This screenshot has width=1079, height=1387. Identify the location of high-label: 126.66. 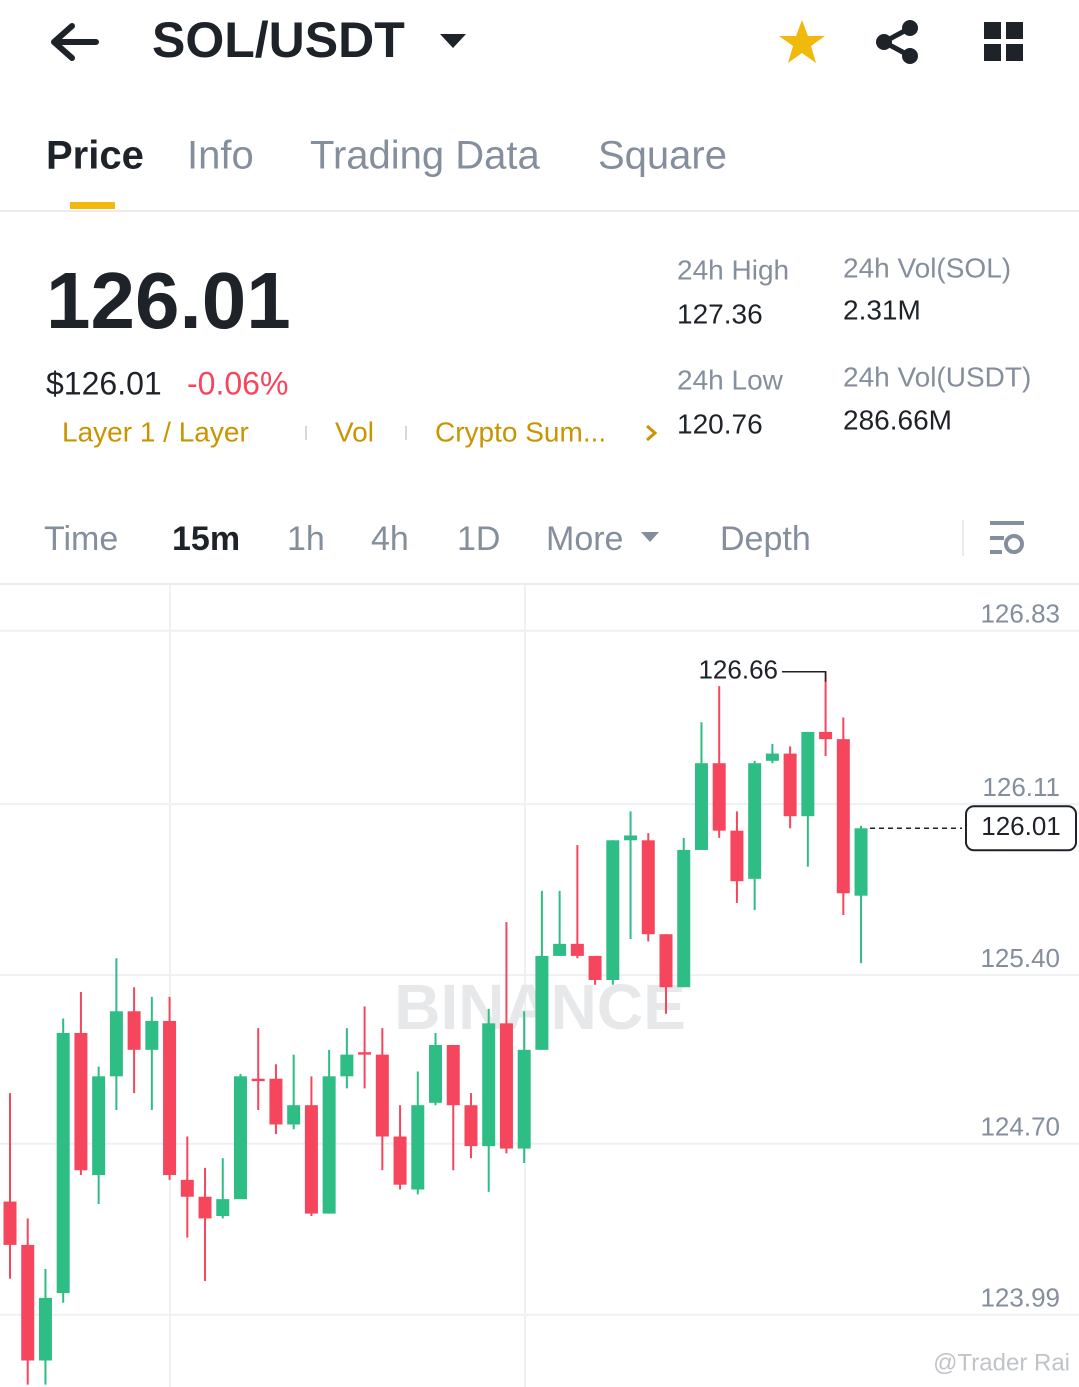
(738, 670).